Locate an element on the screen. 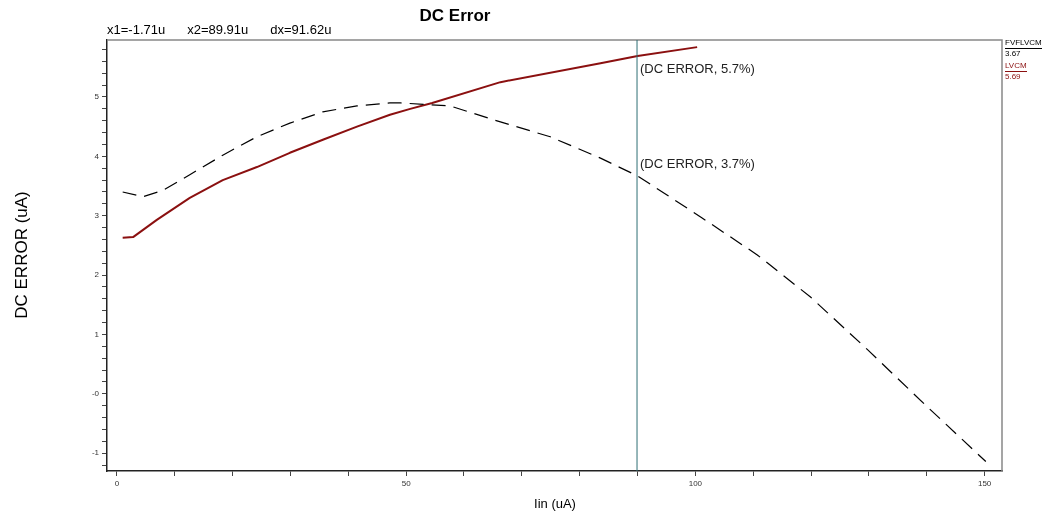 The image size is (1047, 518). y-tick-label: 4 is located at coordinates (97, 156).